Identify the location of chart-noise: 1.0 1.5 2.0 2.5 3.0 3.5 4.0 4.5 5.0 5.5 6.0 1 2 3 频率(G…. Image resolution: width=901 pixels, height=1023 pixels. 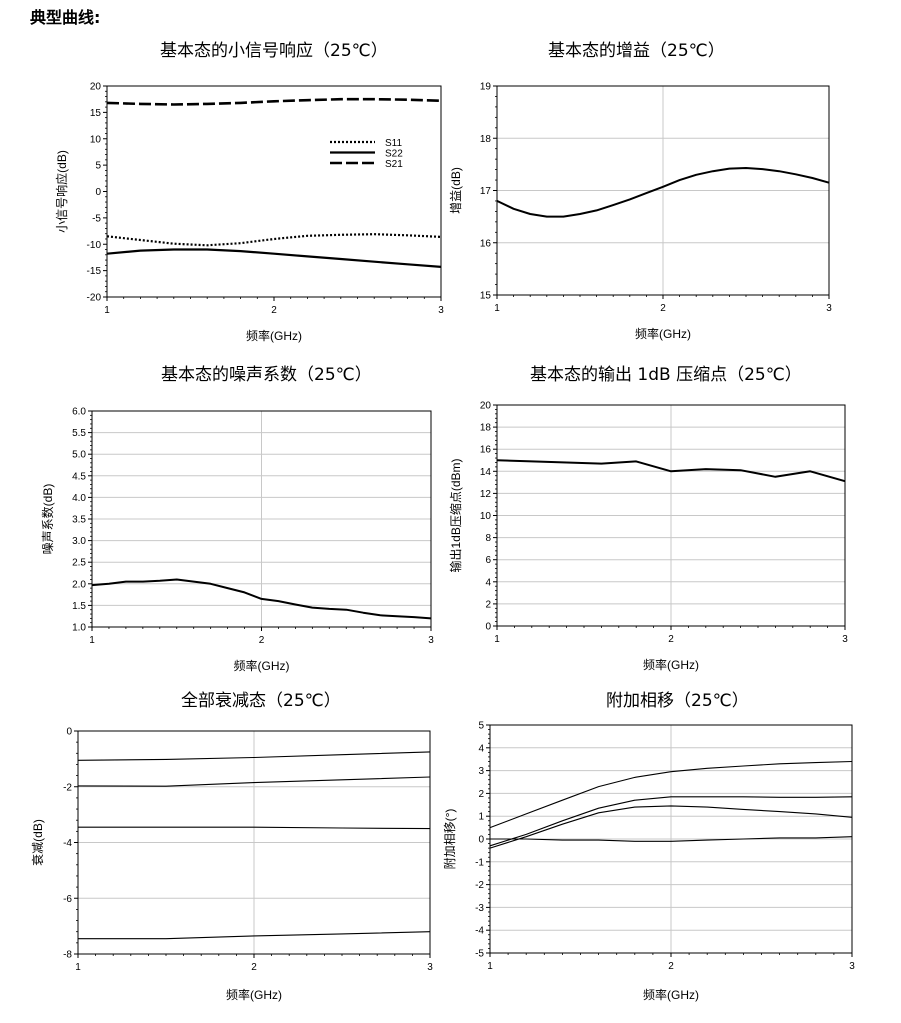
(237, 540).